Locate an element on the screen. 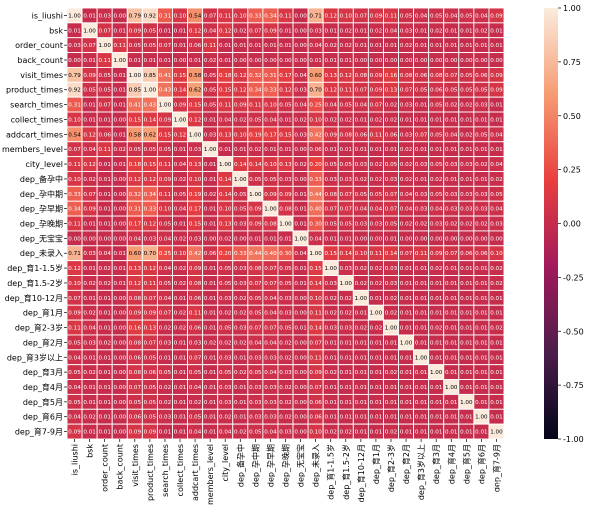 Image resolution: width=600 pixels, height=509 pixels. cell-value-label: 0.10 is located at coordinates (270, 165).